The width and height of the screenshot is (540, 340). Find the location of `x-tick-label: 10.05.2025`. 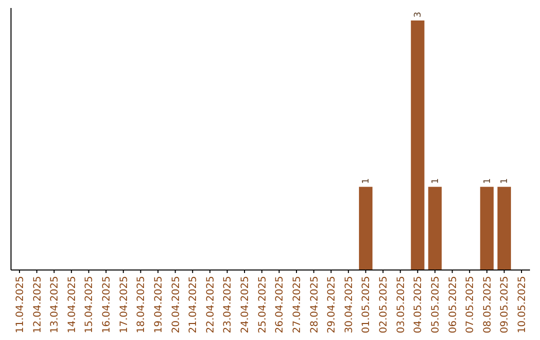

x-tick-label: 10.05.2025 is located at coordinates (522, 305).